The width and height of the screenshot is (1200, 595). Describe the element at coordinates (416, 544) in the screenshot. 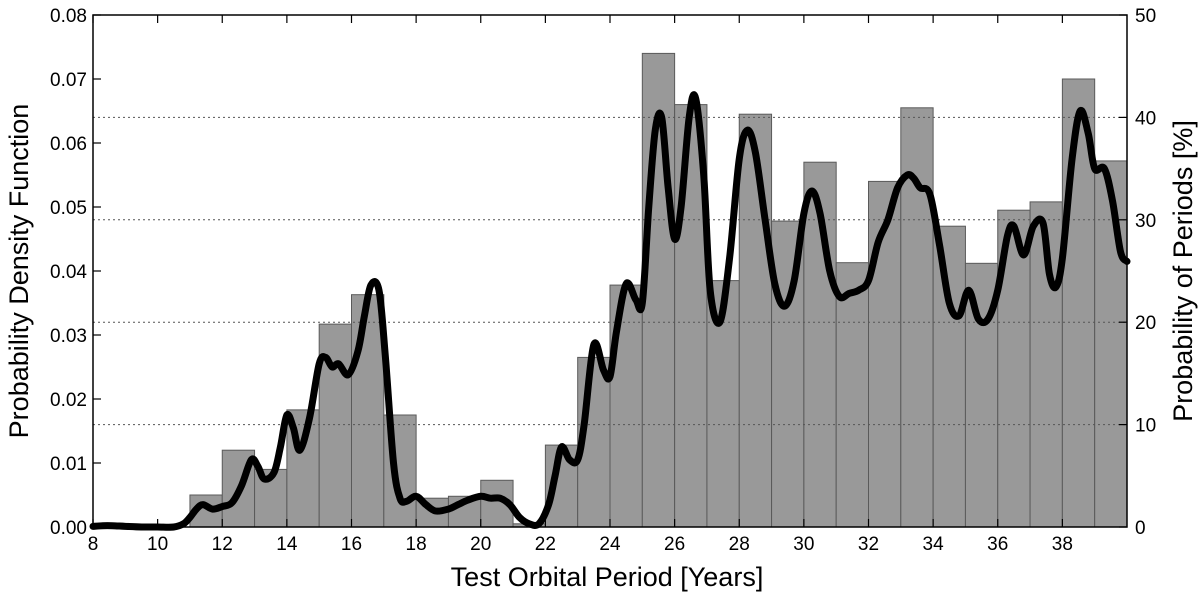

I see `x-tick-label: 18` at that location.